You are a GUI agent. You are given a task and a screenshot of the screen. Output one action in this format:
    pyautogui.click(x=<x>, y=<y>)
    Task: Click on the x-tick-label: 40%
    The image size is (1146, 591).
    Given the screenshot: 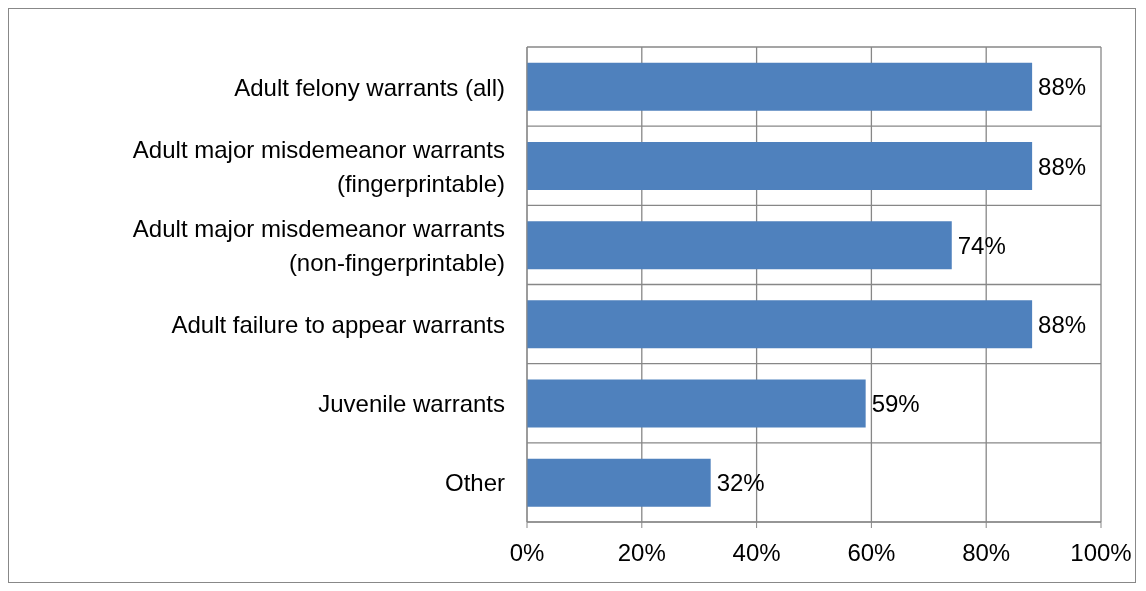 What is the action you would take?
    pyautogui.click(x=756, y=553)
    